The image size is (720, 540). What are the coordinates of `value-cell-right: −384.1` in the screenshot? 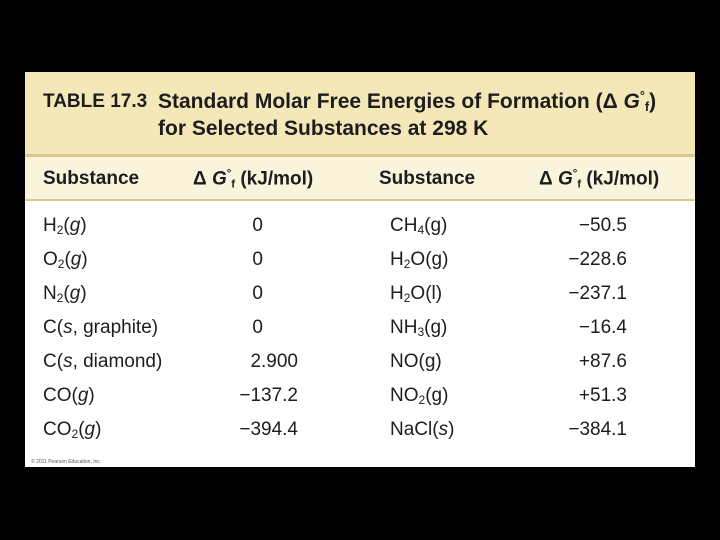 It's located at (597, 429).